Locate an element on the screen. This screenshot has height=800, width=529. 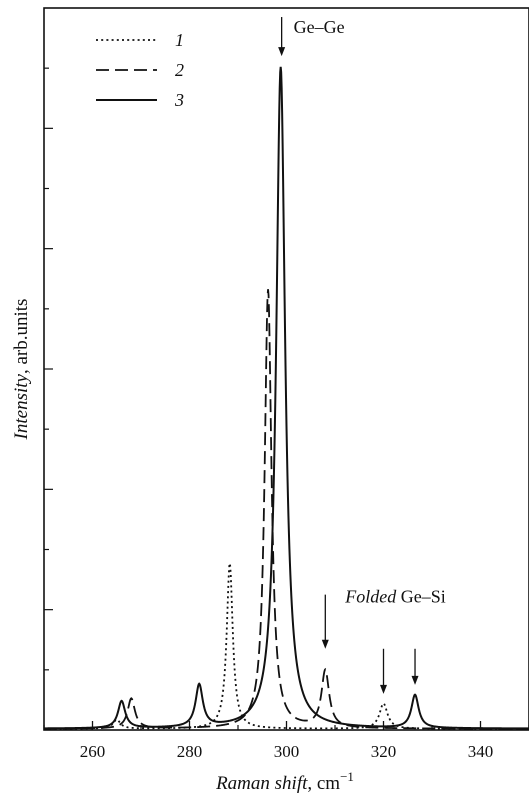
legend: 1 2 3 is located at coordinates (140, 70).